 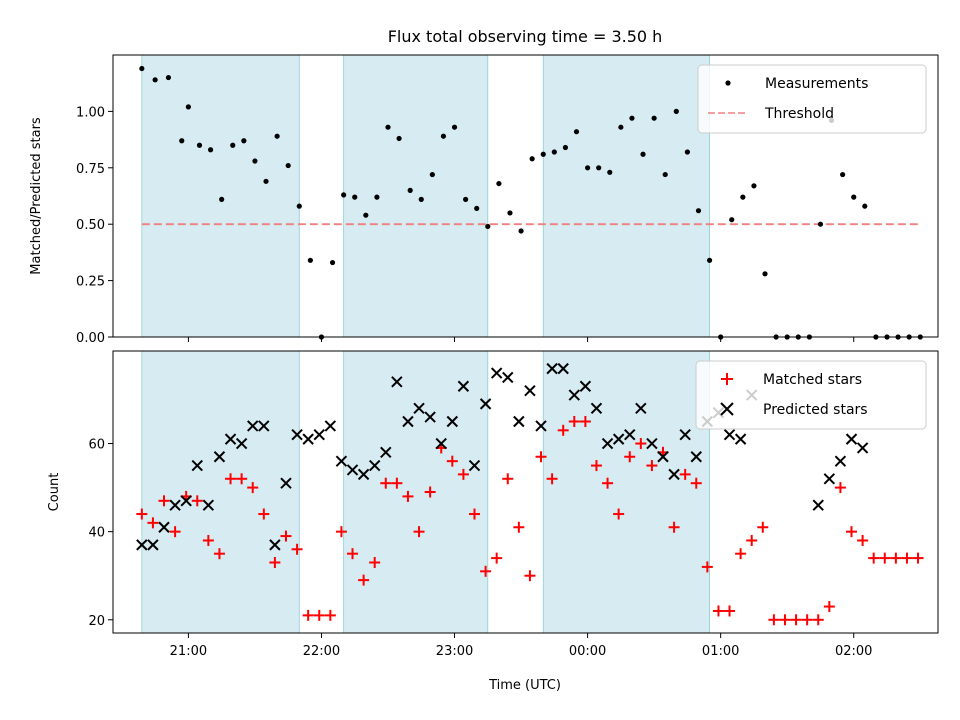 I want to click on y-tick-label: 0.25, so click(x=90, y=282).